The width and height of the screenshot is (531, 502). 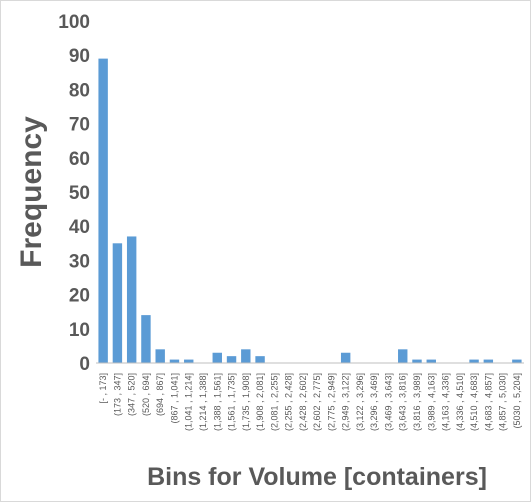 I want to click on x-tick-label: (2,255 , 2,428], so click(x=289, y=402).